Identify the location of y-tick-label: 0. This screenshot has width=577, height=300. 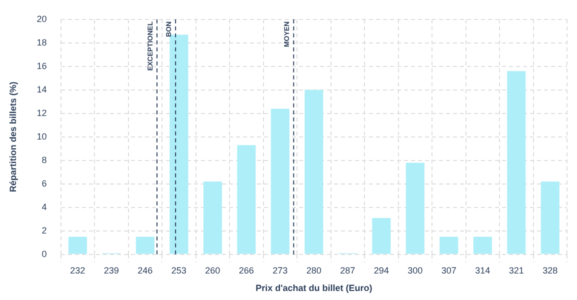
(44, 253).